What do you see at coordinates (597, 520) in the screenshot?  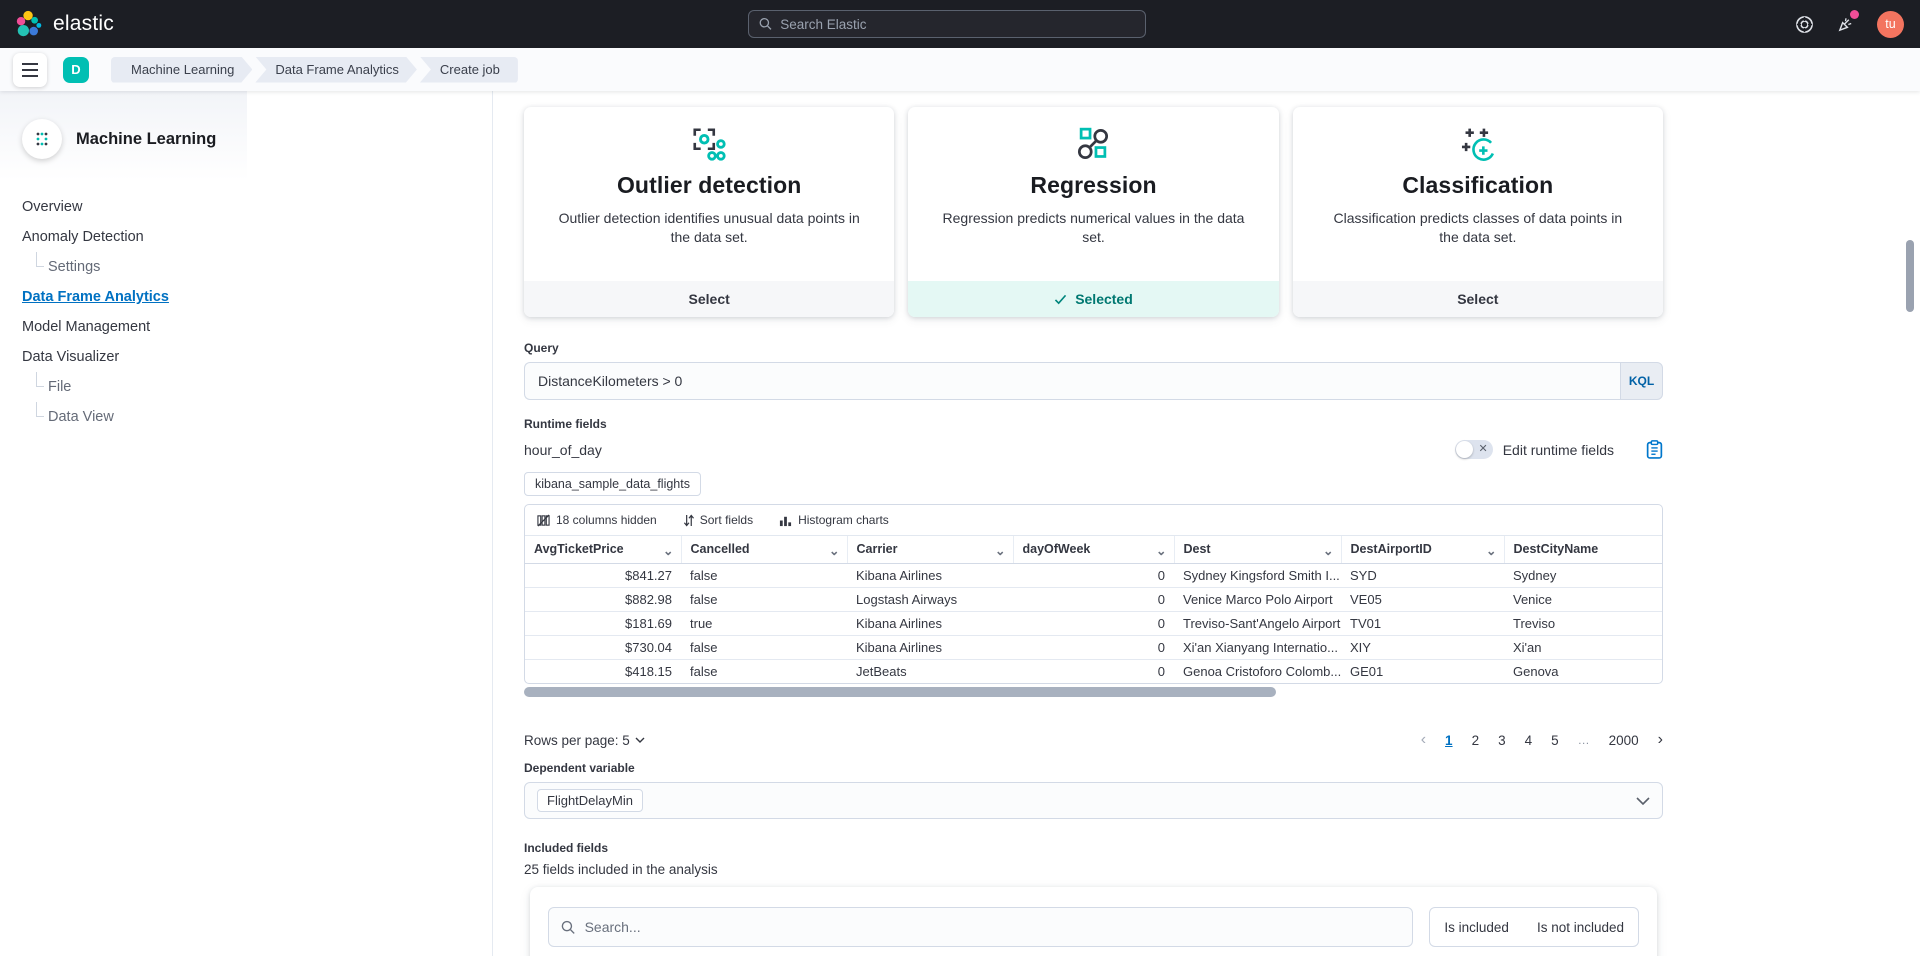 I see `columns-hidden-button: 18 columns hidden` at bounding box center [597, 520].